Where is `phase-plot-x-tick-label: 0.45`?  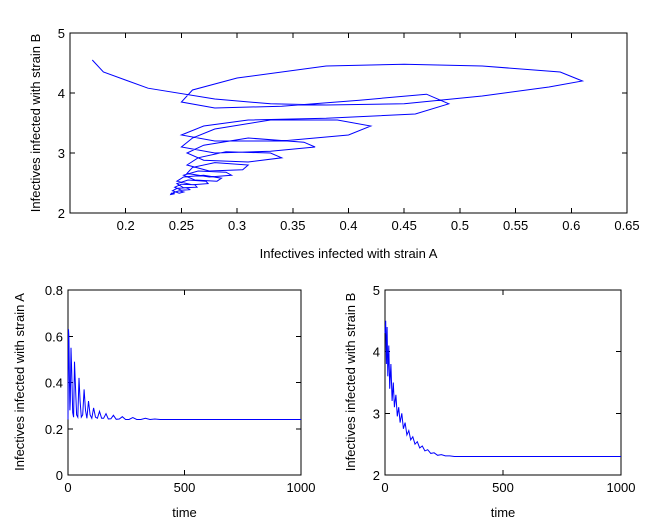
phase-plot-x-tick-label: 0.45 is located at coordinates (404, 225).